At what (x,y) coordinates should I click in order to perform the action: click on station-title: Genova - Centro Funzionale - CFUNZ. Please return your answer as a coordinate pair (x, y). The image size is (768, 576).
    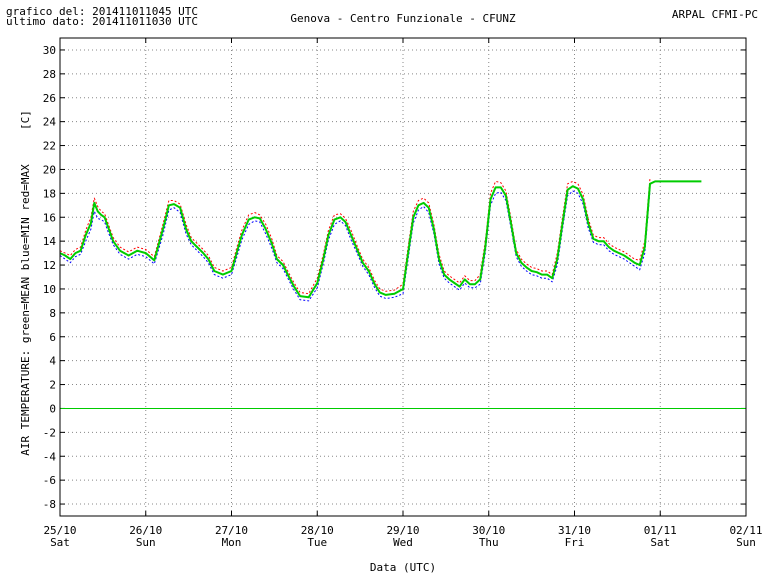
    Looking at the image, I should click on (403, 18).